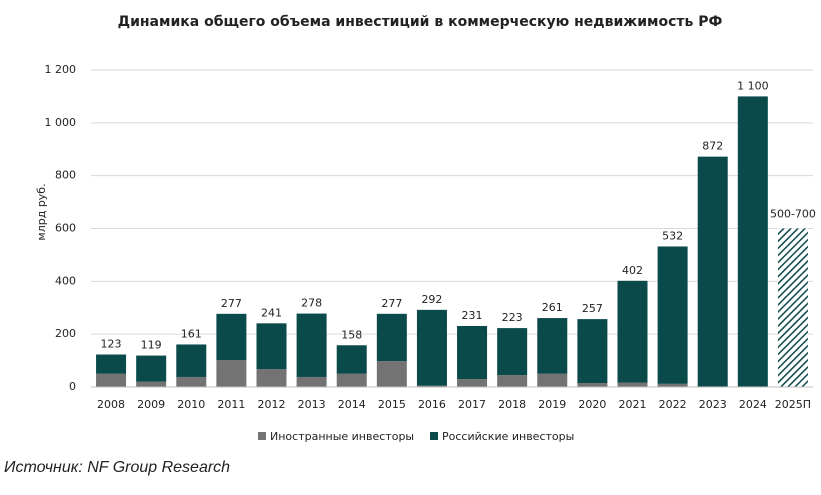 The image size is (821, 495). I want to click on forecast-bar, so click(792, 307).